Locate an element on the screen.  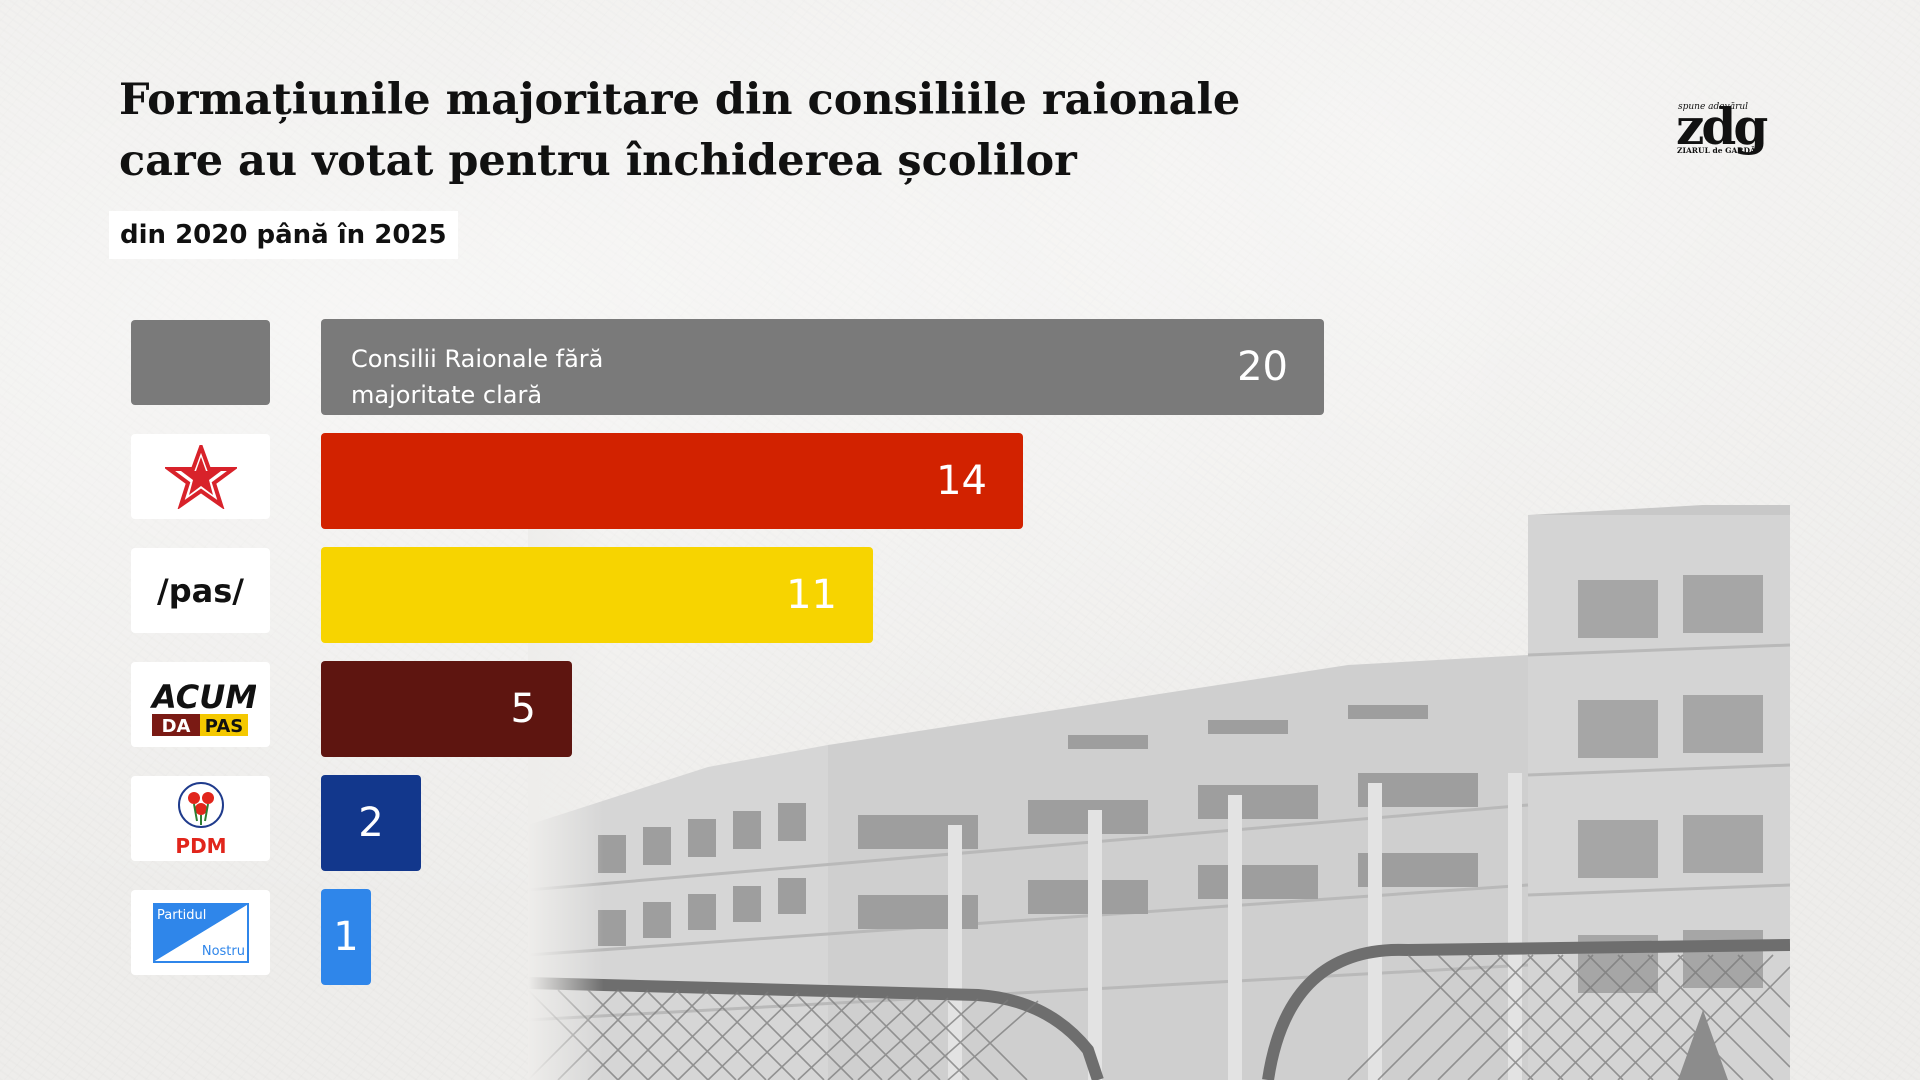
pas-logo-text: /pas/ is located at coordinates (200, 590).